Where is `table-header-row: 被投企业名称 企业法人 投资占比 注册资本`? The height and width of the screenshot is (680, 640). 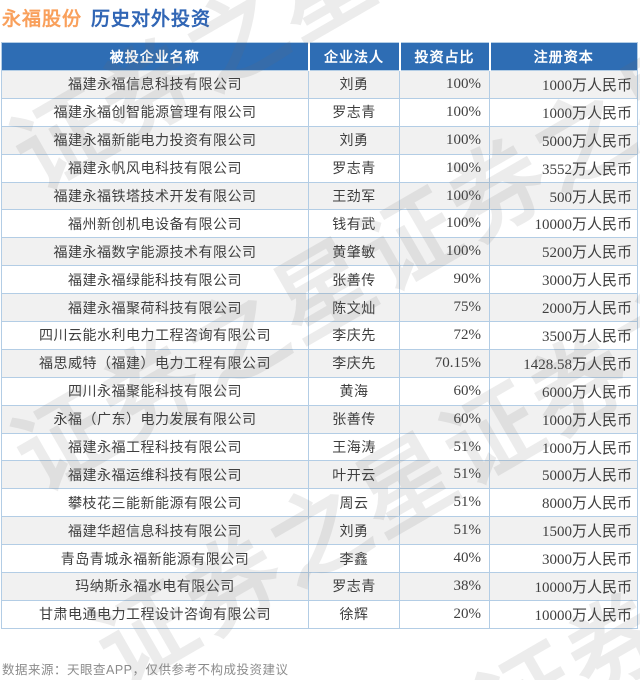
table-header-row: 被投企业名称 企业法人 投资占比 注册资本 is located at coordinates (319, 56).